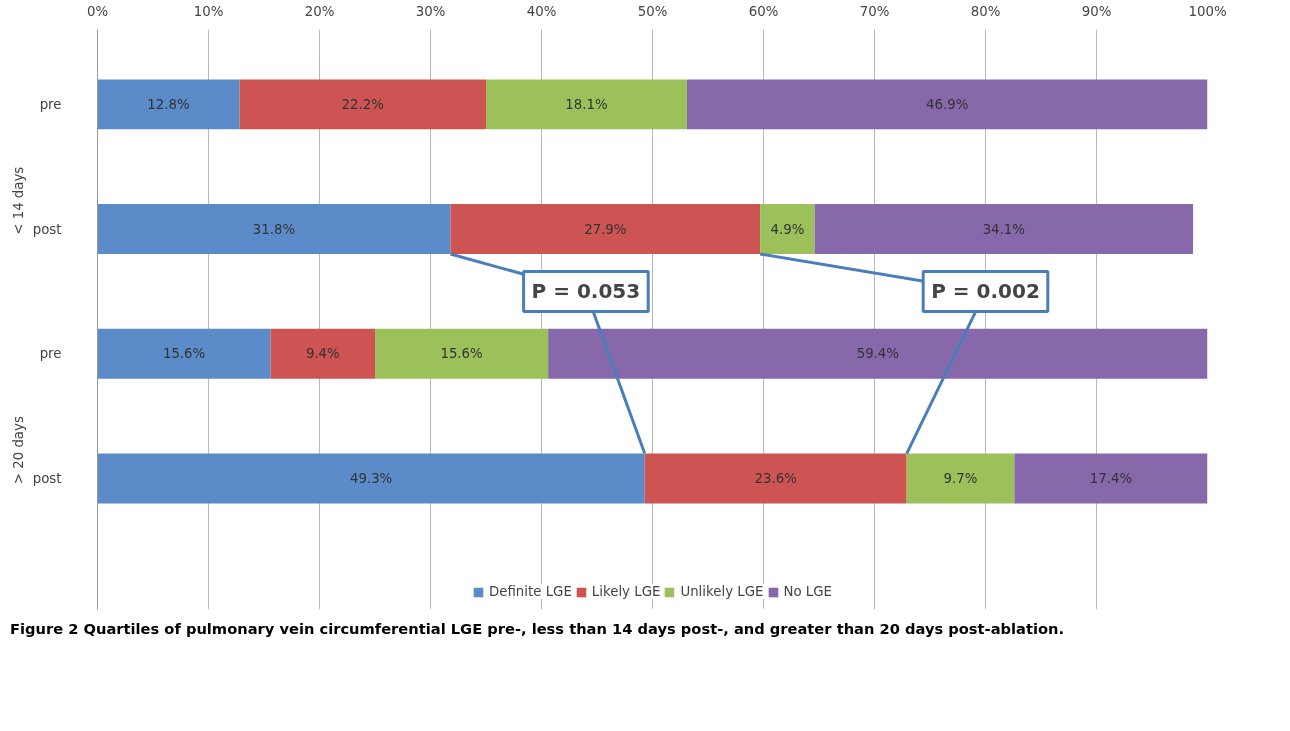  I want to click on data-label: 17.4%, so click(1111, 479).